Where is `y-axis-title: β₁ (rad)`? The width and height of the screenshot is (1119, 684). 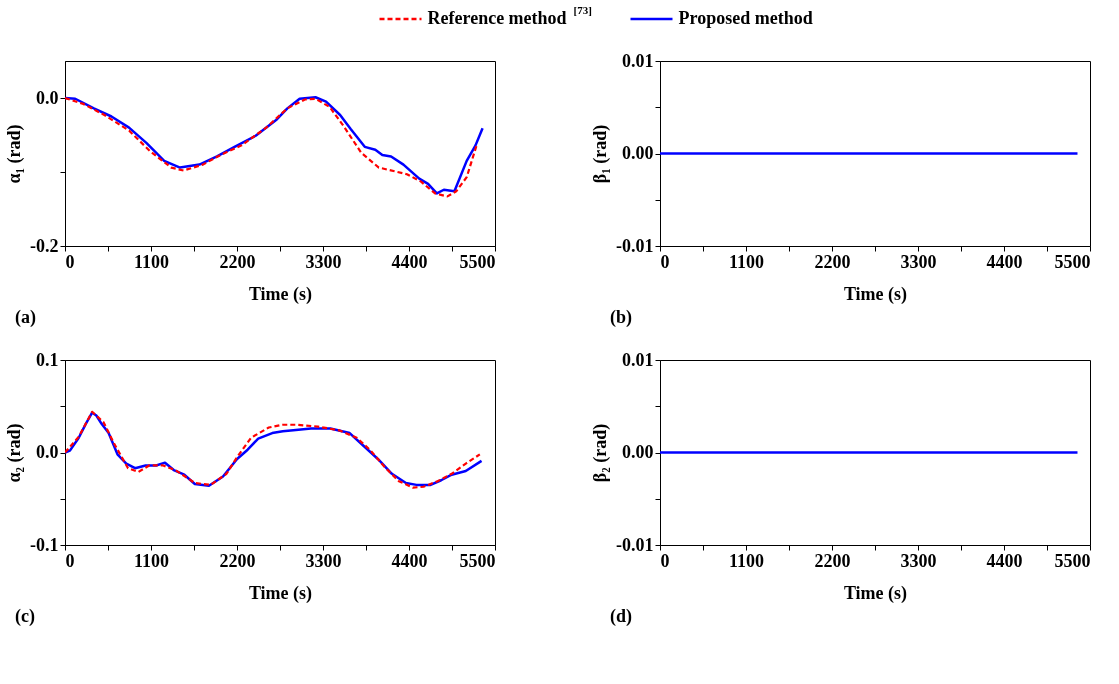 y-axis-title: β₁ (rad) is located at coordinates (601, 154).